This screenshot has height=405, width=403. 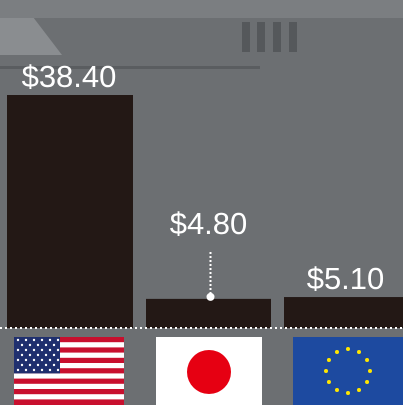 I want to click on value-label: $4.80, so click(x=209, y=223).